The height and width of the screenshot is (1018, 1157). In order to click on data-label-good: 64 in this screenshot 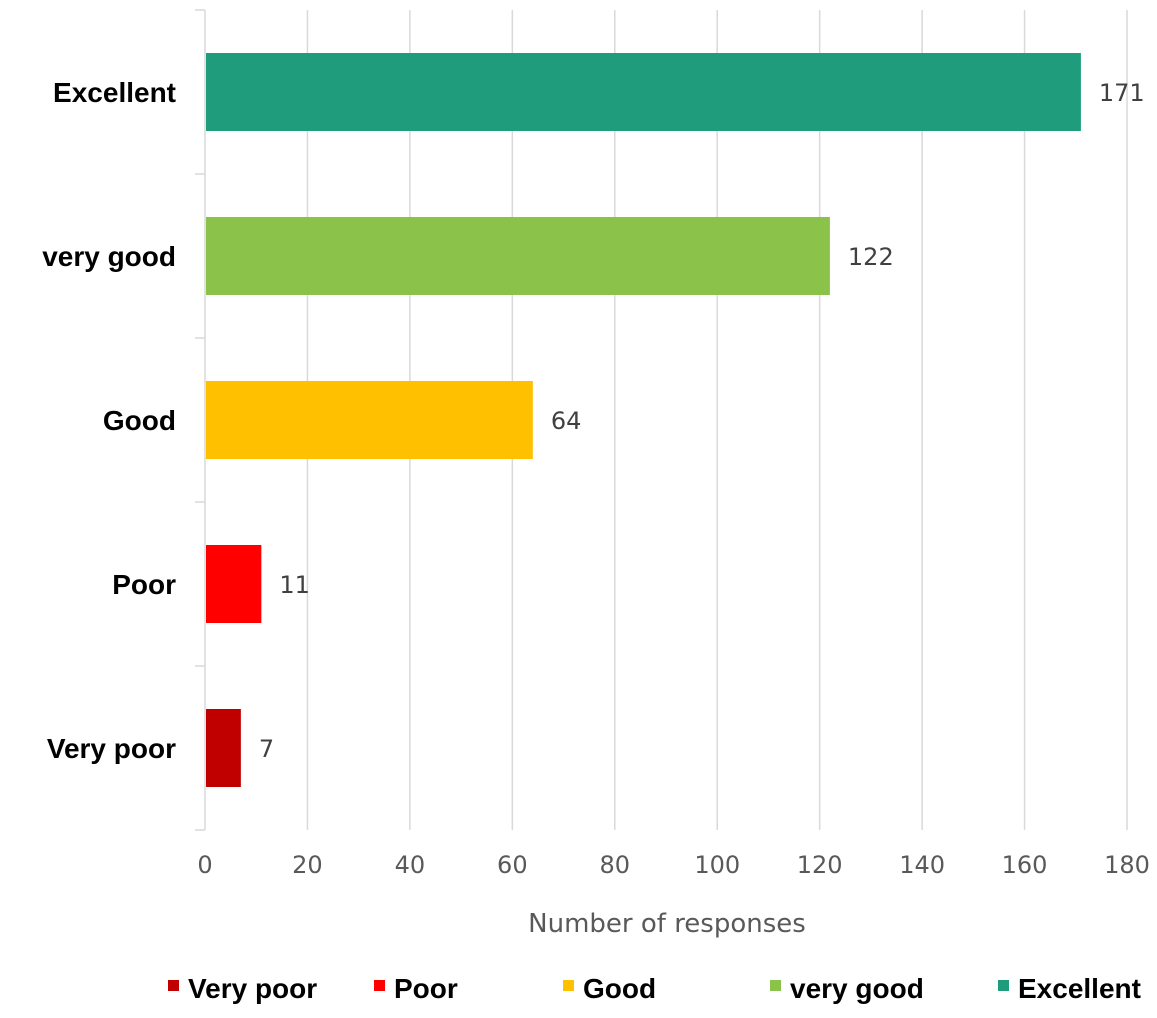, I will do `click(566, 421)`.